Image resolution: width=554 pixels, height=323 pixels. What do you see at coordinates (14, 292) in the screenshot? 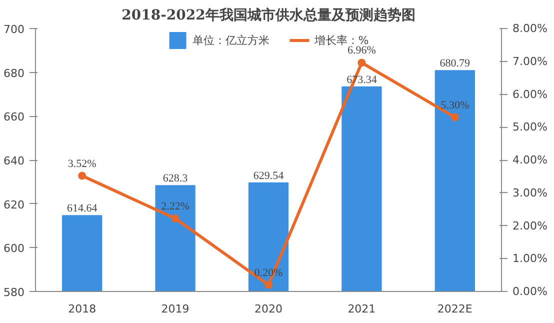
I see `y-tick-label: 580` at bounding box center [14, 292].